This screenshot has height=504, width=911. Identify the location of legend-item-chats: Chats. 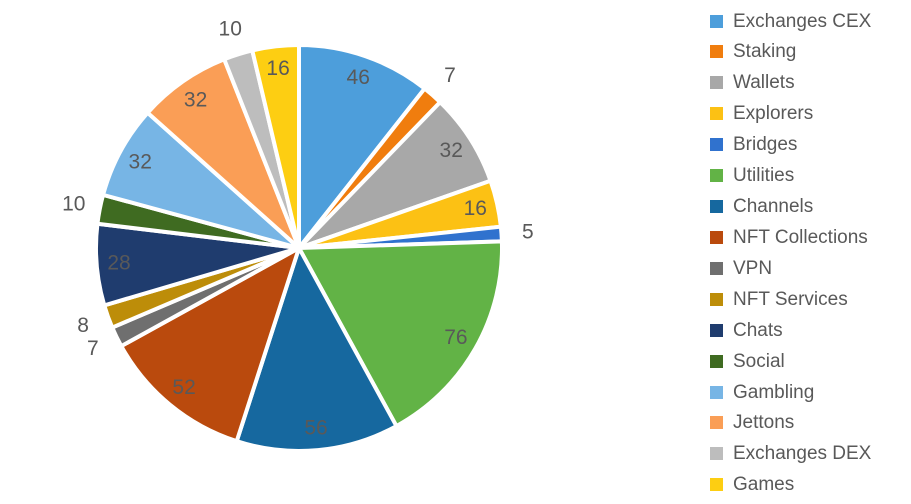
(807, 330).